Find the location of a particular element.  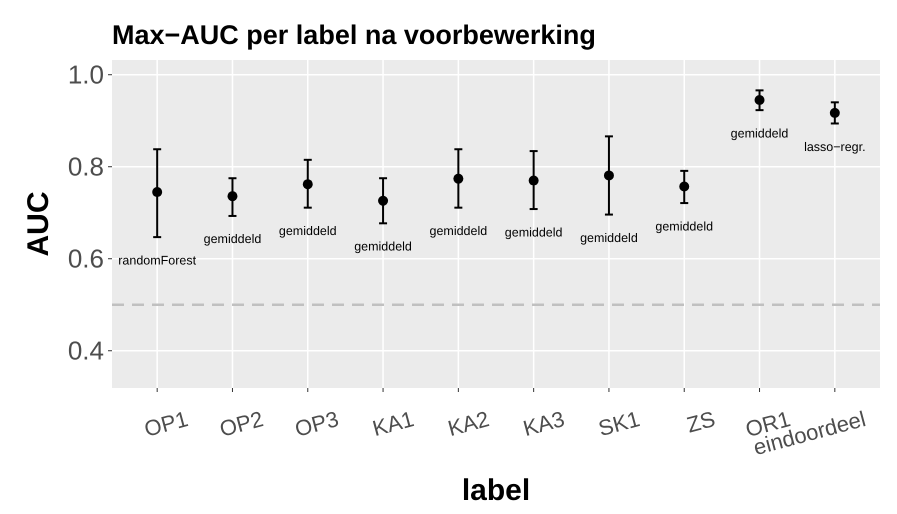

x-axis-title: label is located at coordinates (496, 490).